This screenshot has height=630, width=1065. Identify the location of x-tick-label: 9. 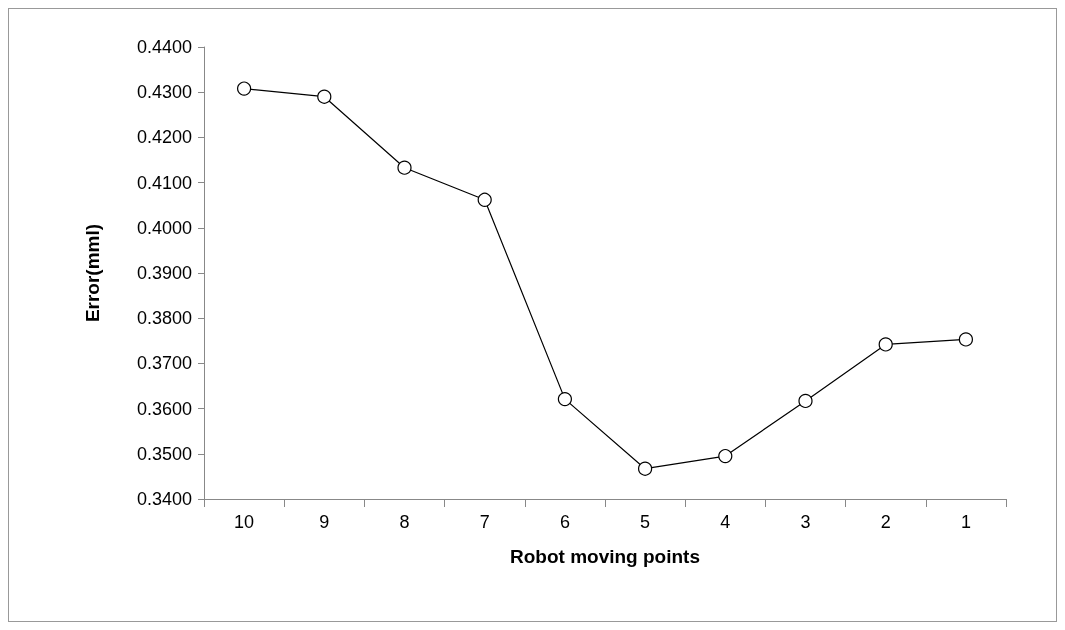
(324, 522).